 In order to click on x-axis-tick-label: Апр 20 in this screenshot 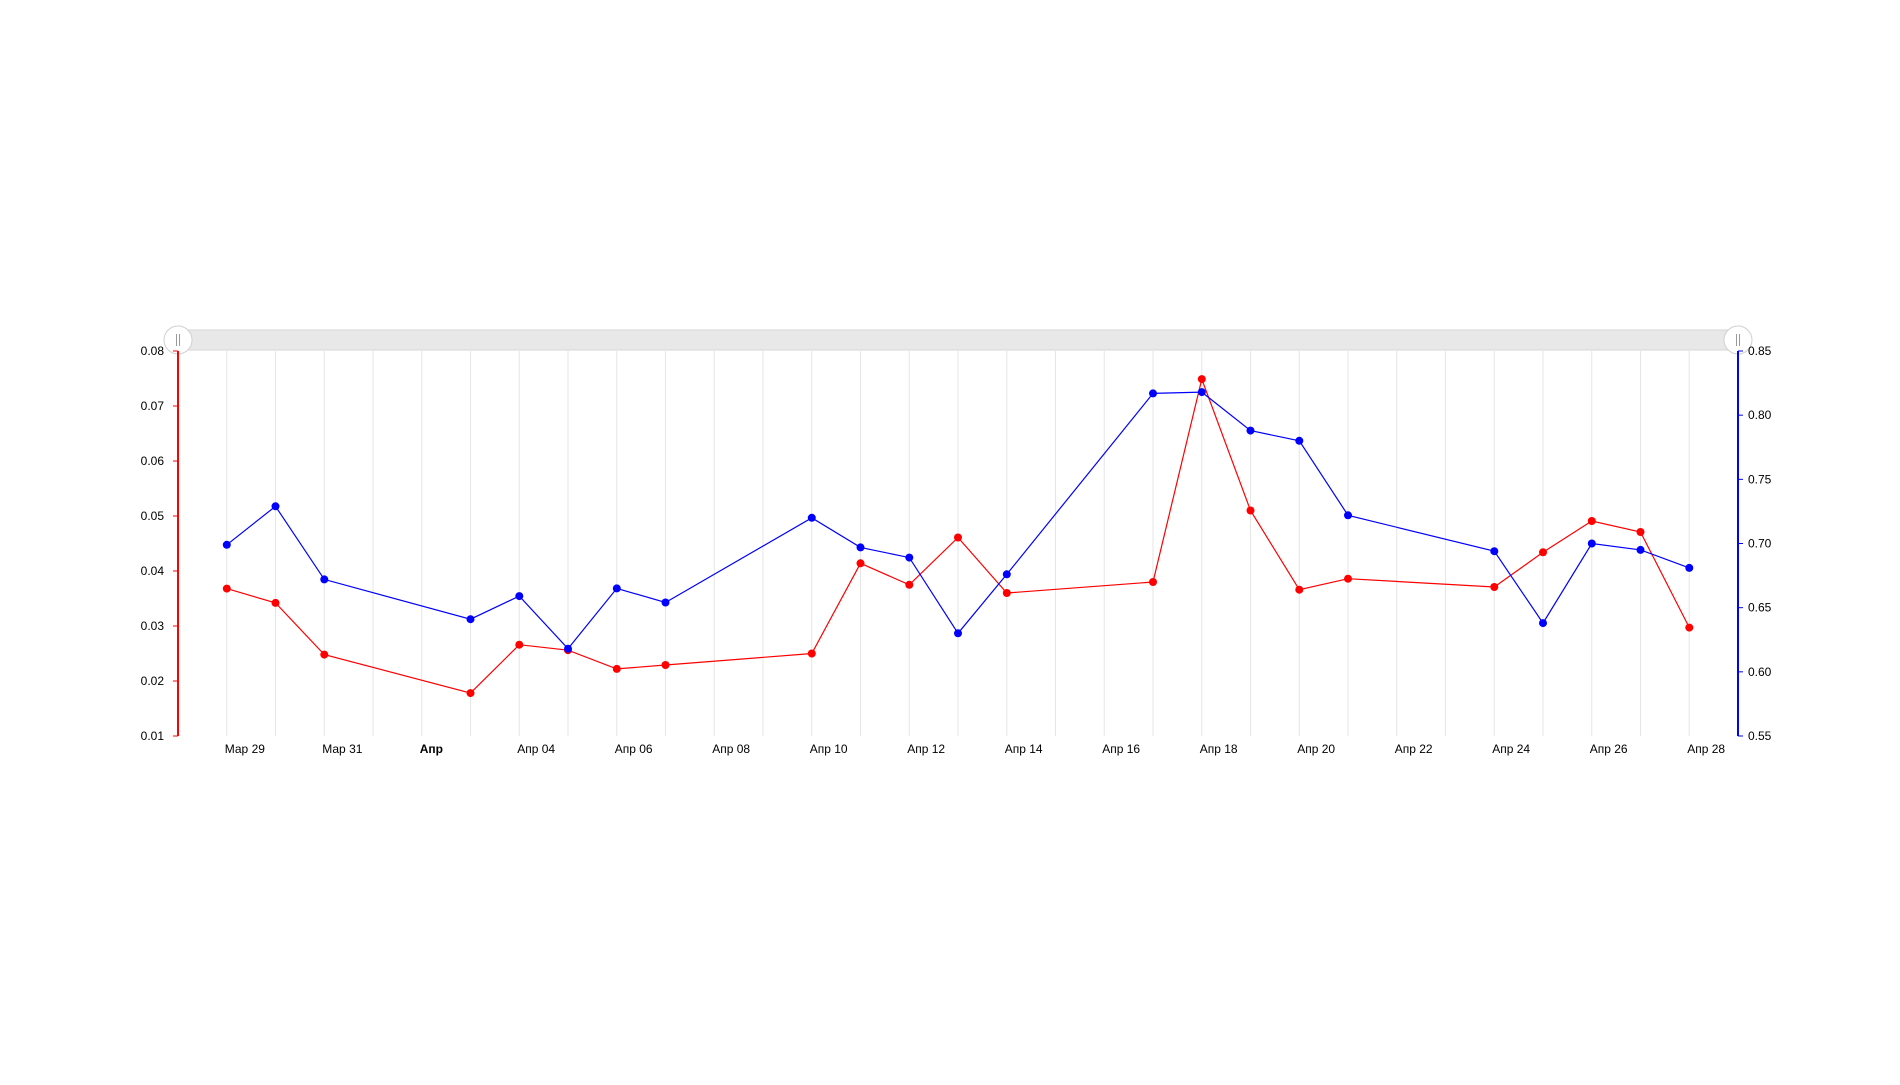, I will do `click(1316, 749)`.